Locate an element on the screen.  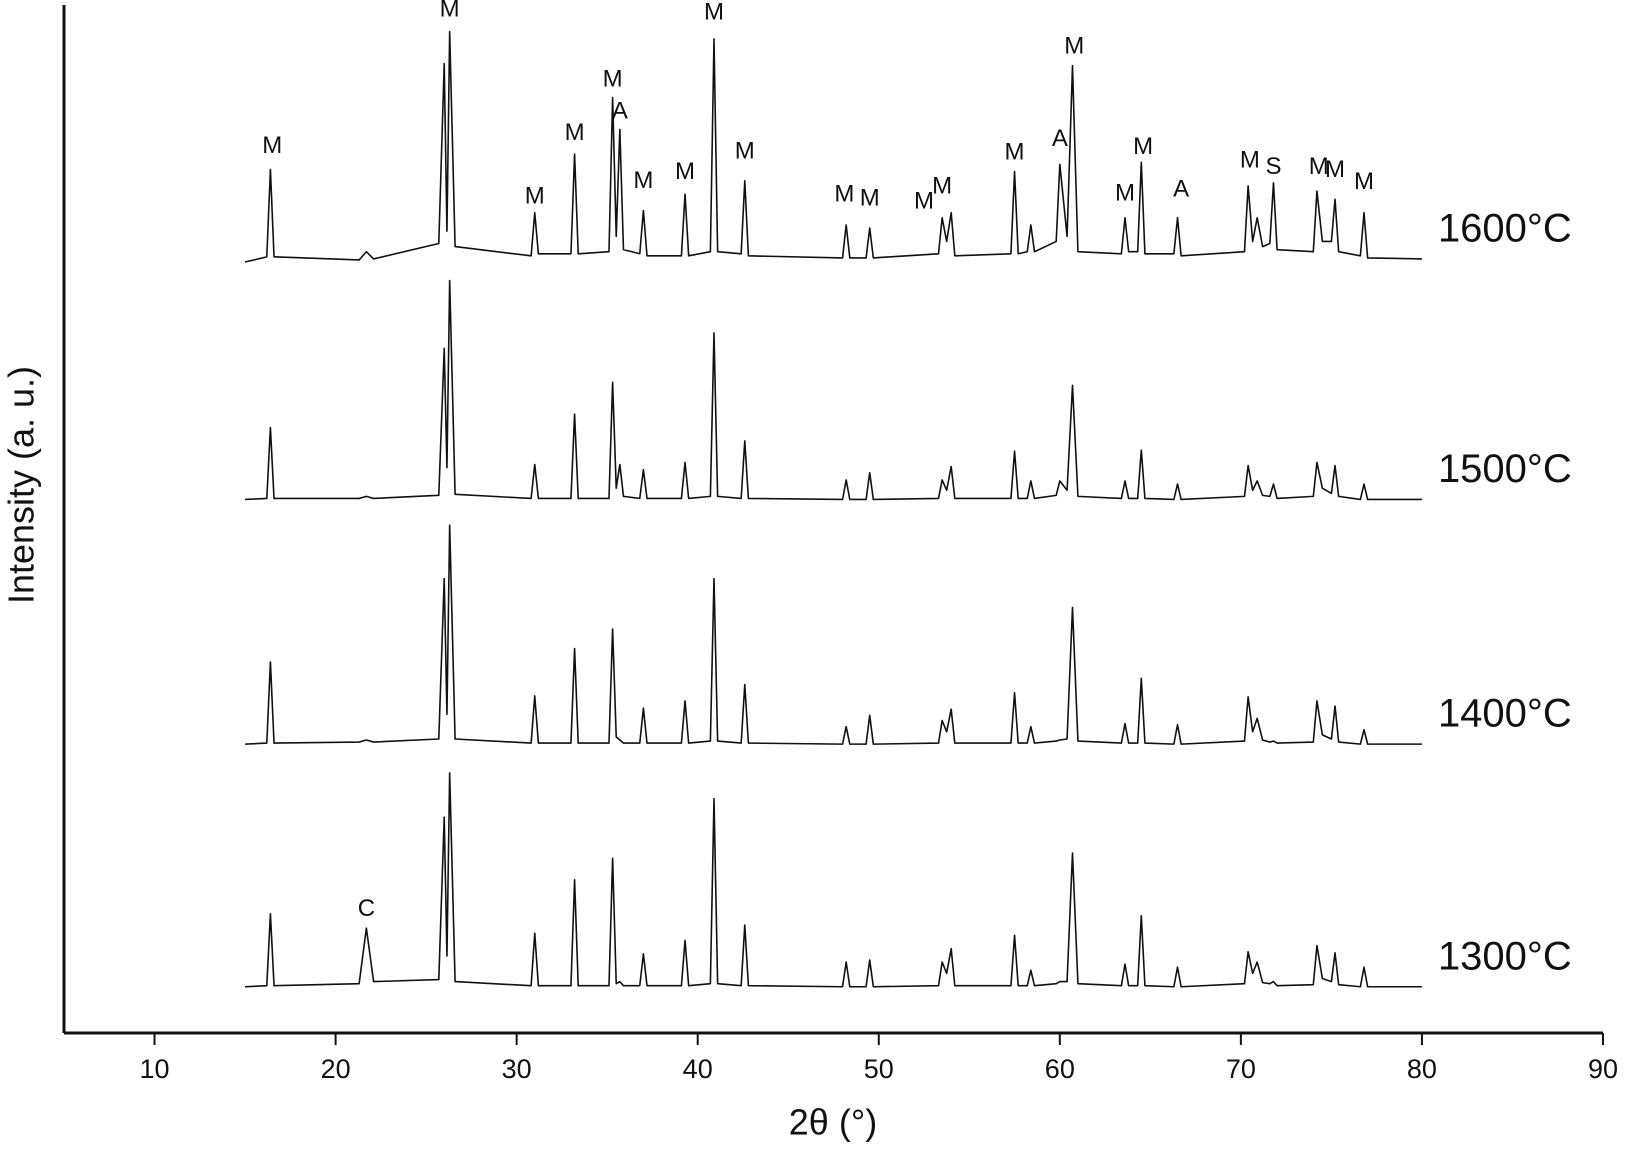
series-label: 1500°C is located at coordinates (1505, 469).